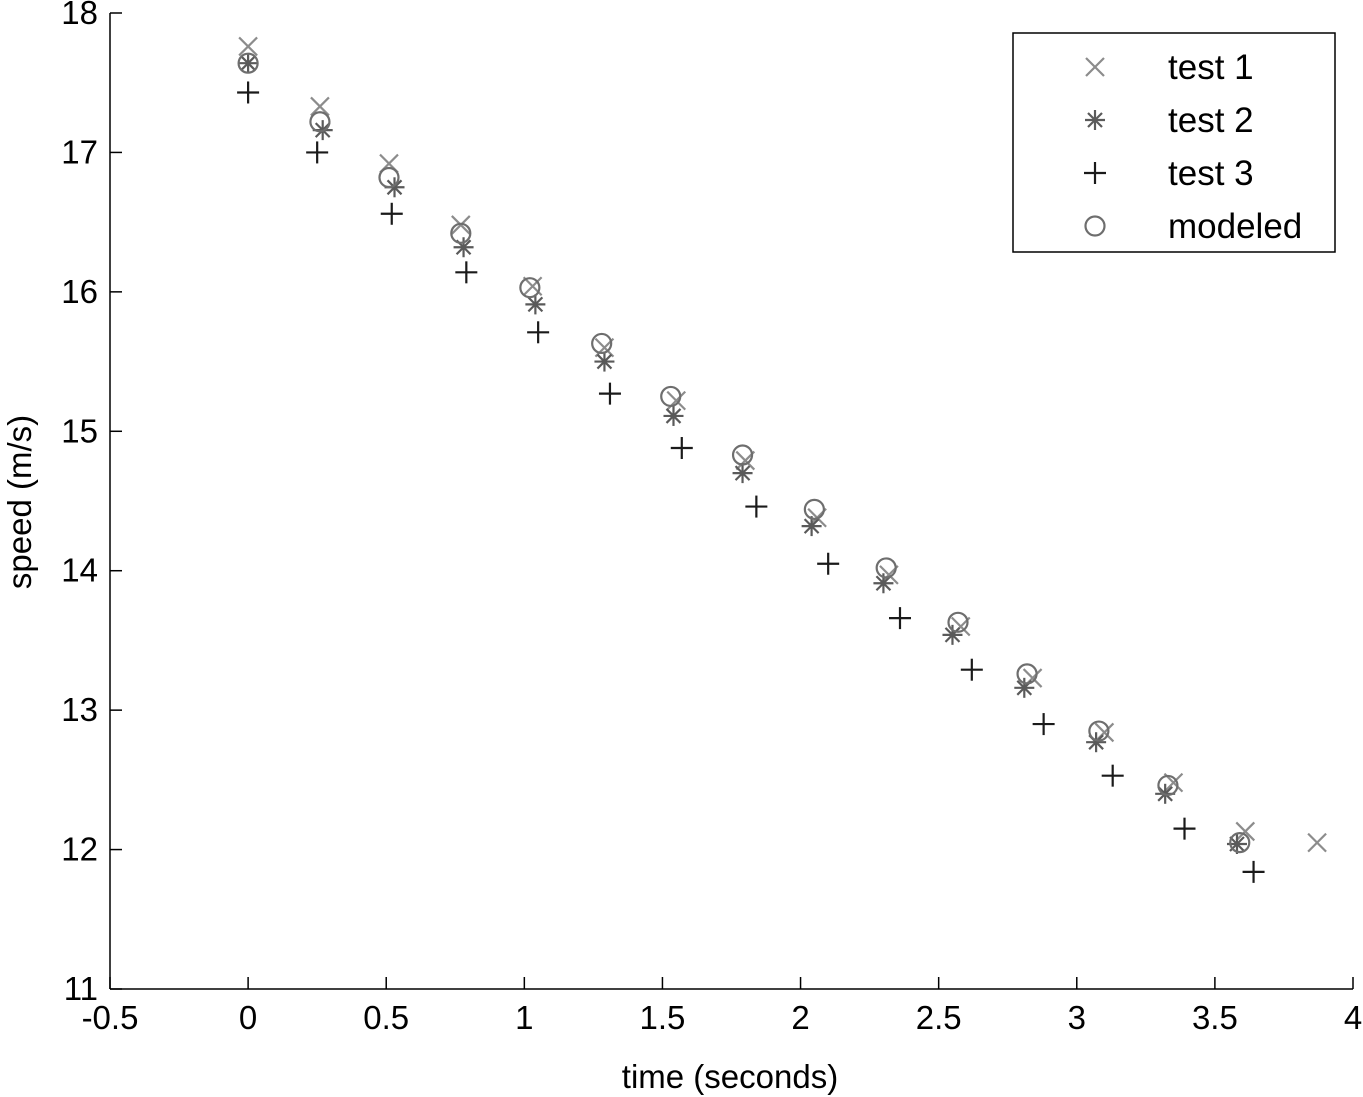  I want to click on y-tick-label: 15, so click(79, 430).